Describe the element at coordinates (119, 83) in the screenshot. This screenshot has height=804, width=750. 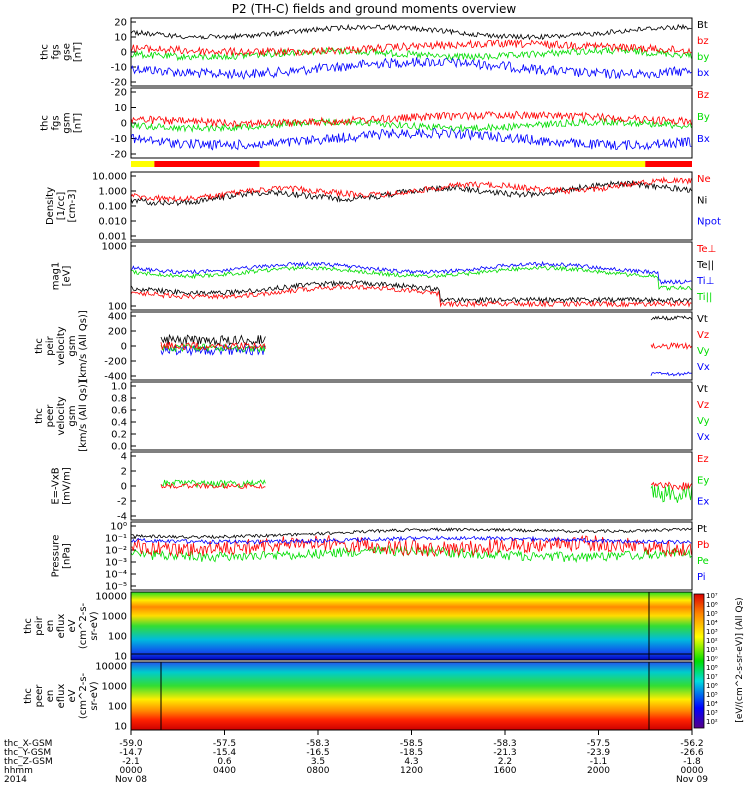
I see `ytick-label: -20` at that location.